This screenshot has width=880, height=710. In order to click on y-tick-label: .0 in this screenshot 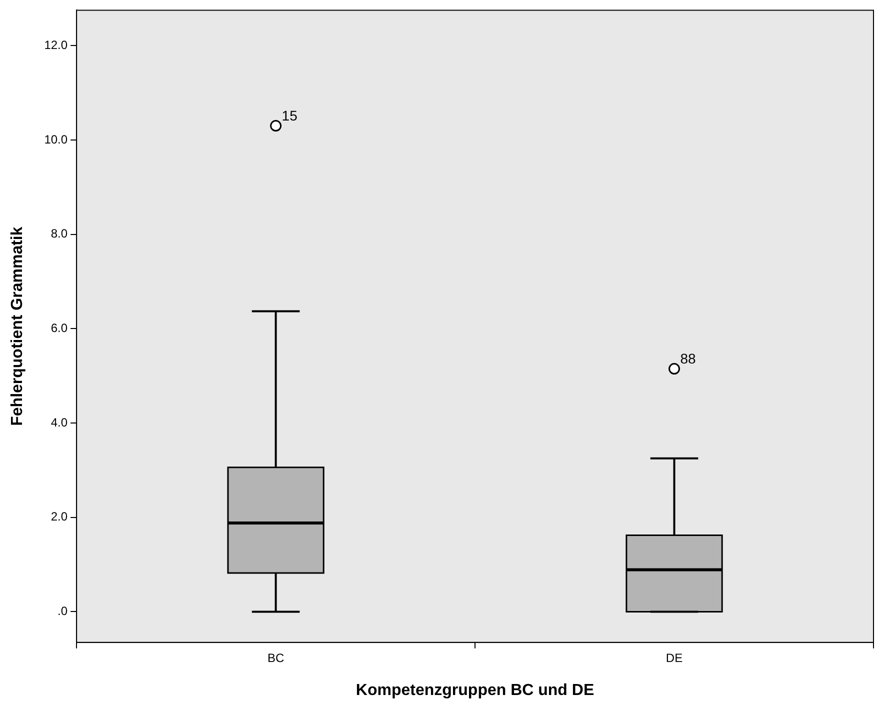, I will do `click(63, 611)`.